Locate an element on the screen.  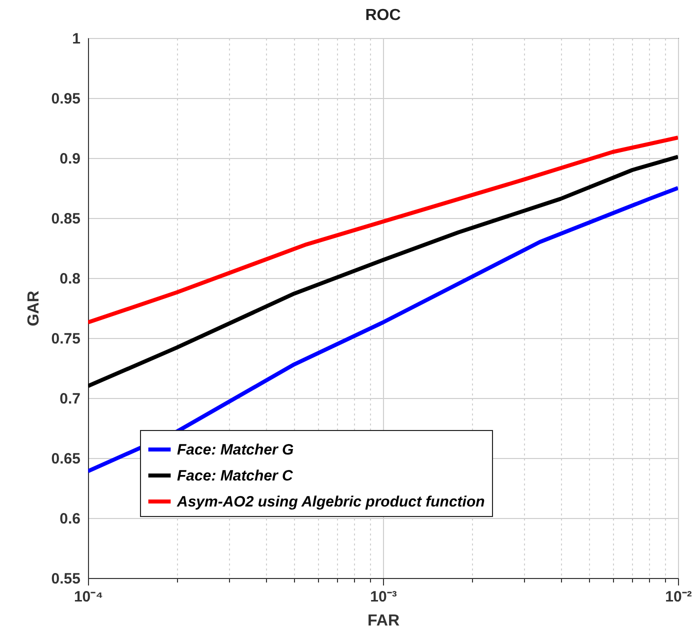
legend-label: Face: Matcher G is located at coordinates (235, 450).